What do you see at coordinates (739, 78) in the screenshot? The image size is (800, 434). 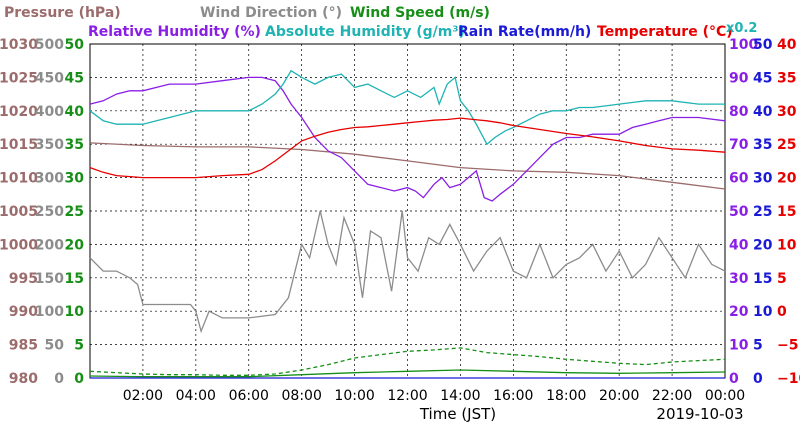 I see `tick-label-rel_humidity: 90` at bounding box center [739, 78].